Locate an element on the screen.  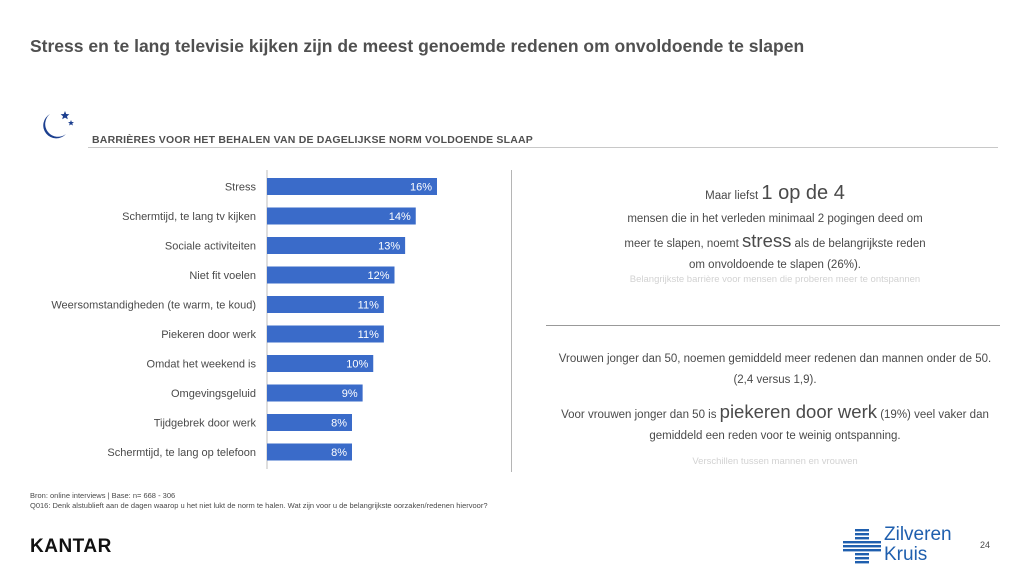
category-label: Stress is located at coordinates (241, 188).